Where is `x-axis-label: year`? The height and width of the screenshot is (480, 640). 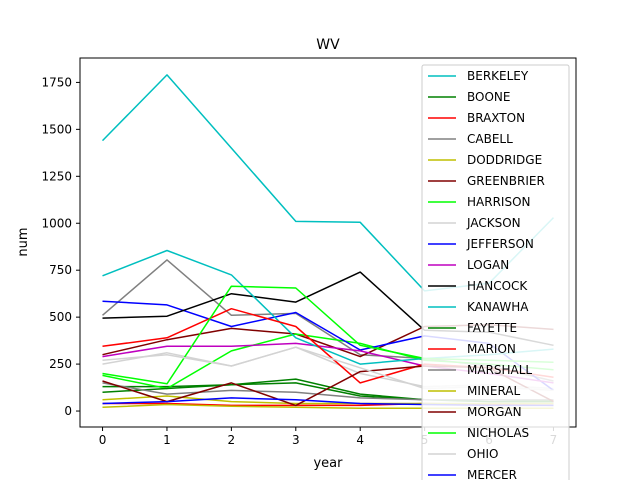
x-axis-label: year is located at coordinates (328, 463).